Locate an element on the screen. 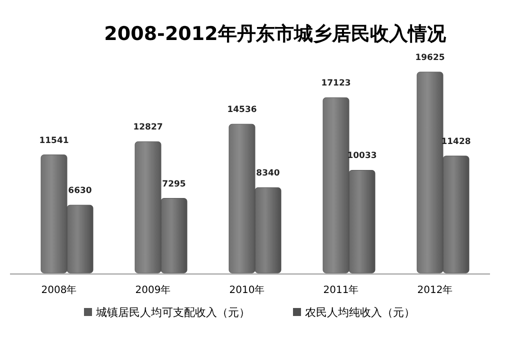  legend-label: 农民人均纯收入（元） is located at coordinates (360, 312).